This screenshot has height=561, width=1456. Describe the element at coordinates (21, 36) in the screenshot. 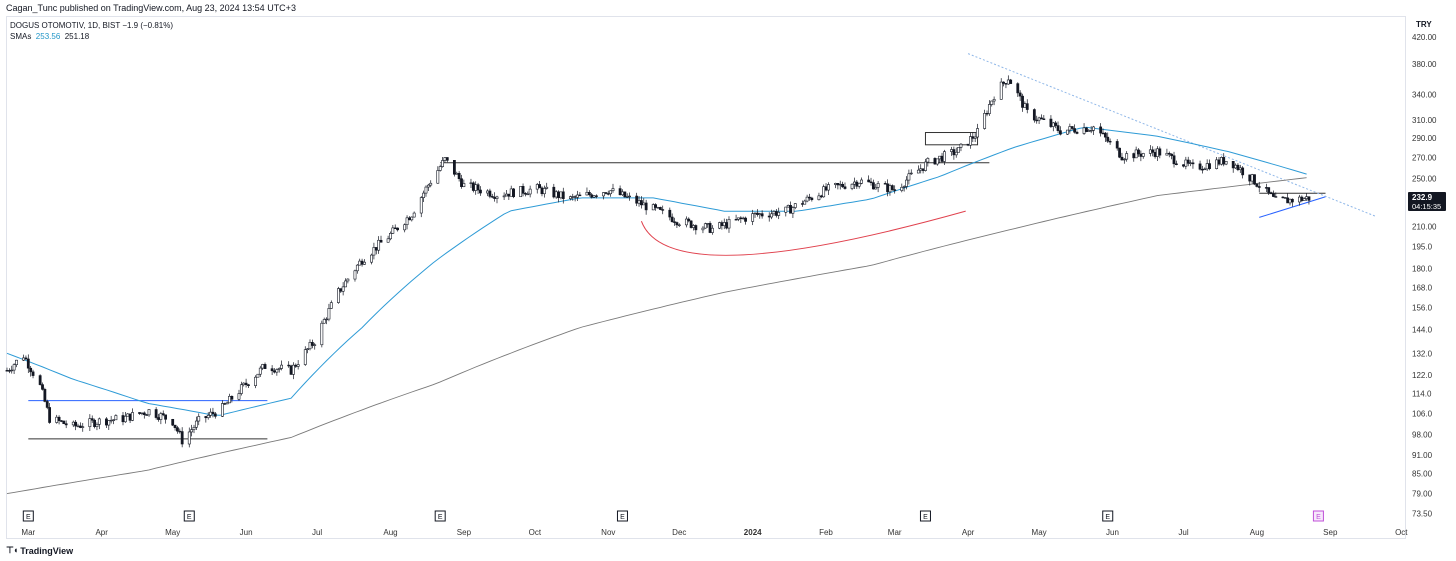

I see `sma-label: SMAs` at that location.